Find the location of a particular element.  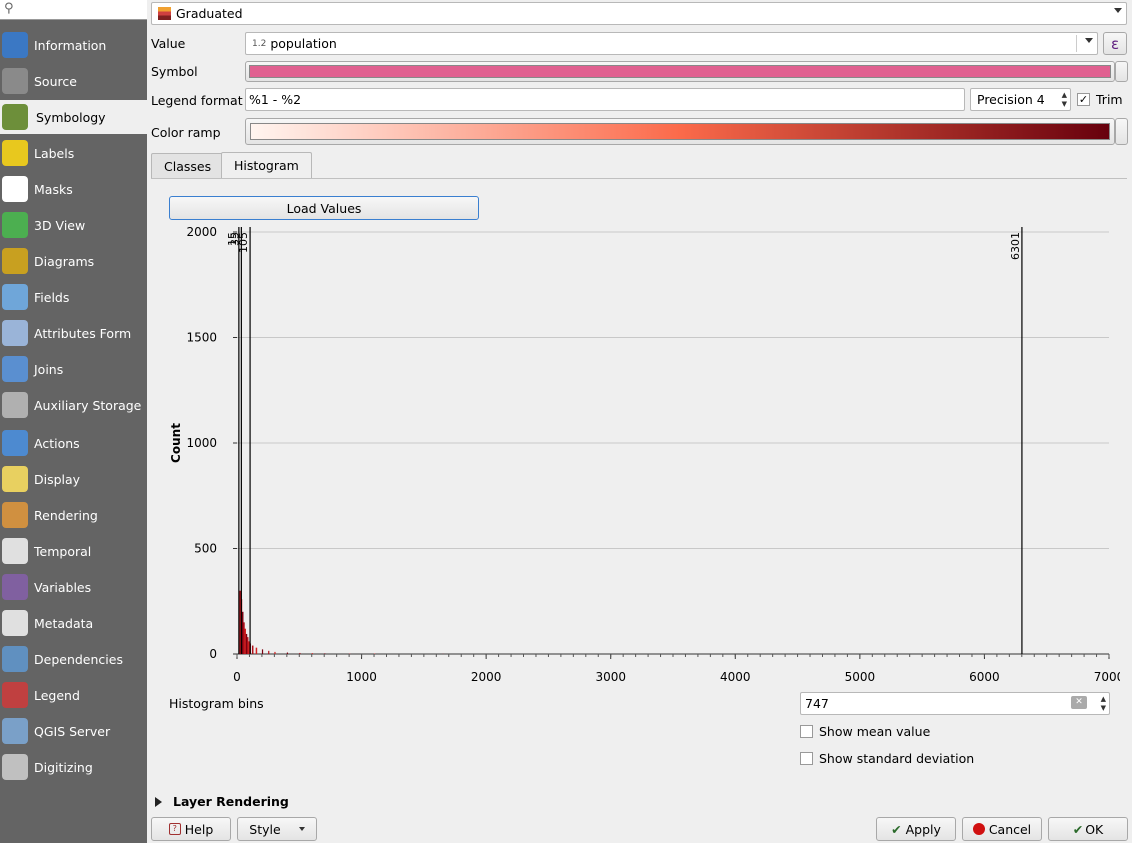

sidebar-item-auxiliary-storage: Auxiliary Storage is located at coordinates (73, 405).